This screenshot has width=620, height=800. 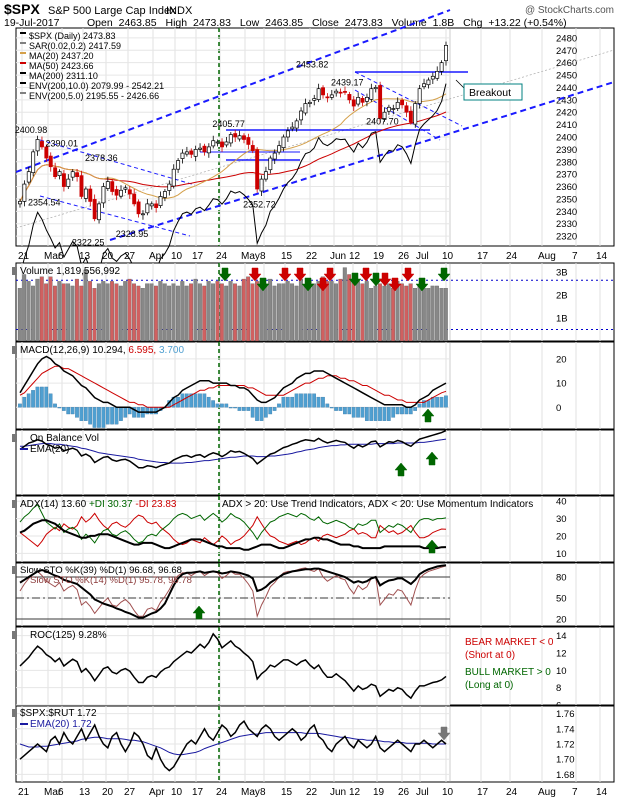 I want to click on bottom-xtick-label: May, so click(x=250, y=792).